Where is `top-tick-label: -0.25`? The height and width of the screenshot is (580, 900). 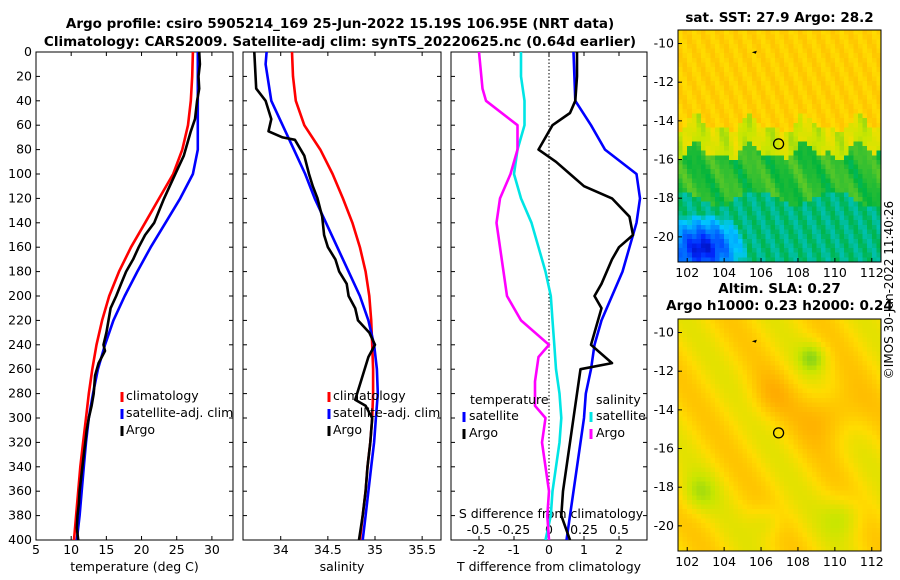 top-tick-label: -0.25 is located at coordinates (514, 529).